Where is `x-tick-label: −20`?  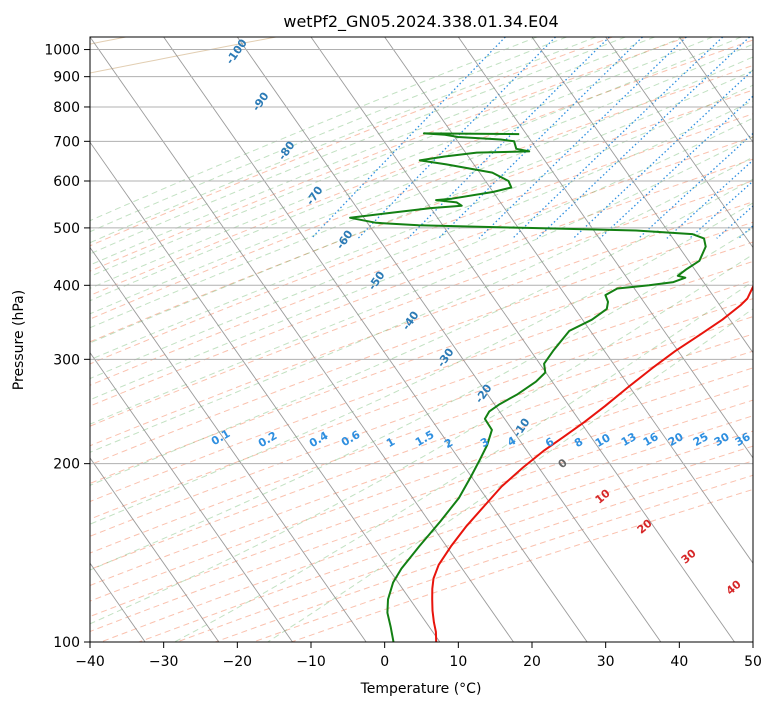
x-tick-label: −20 is located at coordinates (238, 662).